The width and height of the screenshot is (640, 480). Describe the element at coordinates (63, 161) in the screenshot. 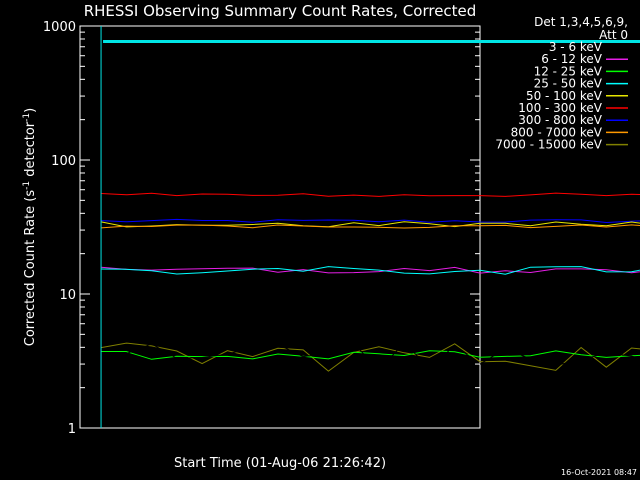

I see `y-tick-label: 100` at that location.